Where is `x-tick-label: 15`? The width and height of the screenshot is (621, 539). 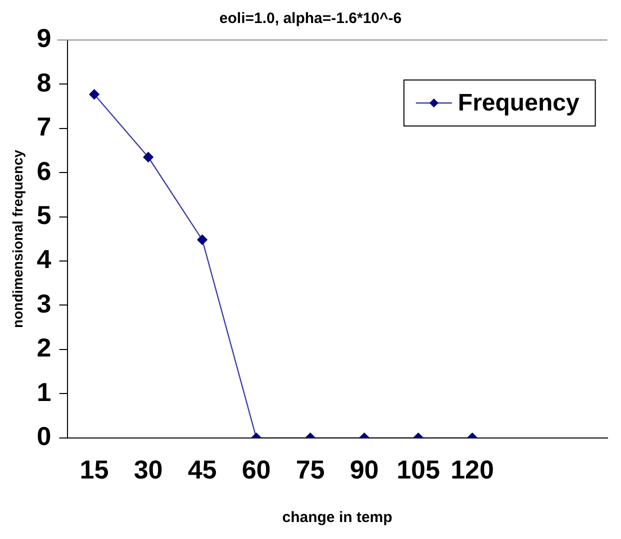
x-tick-label: 15 is located at coordinates (94, 469).